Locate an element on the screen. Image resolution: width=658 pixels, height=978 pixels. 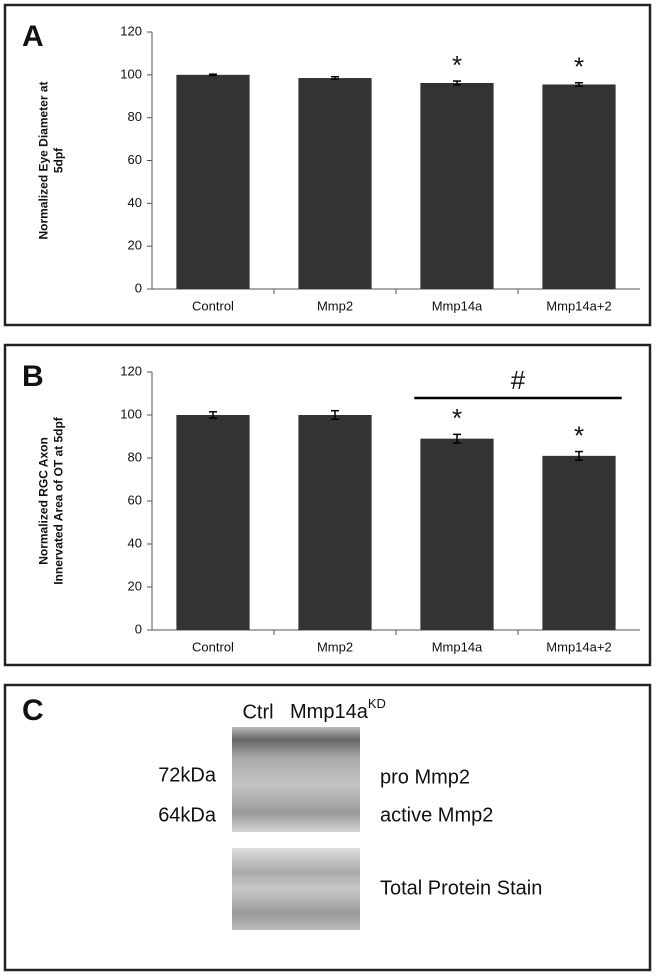
band-label: pro Mmp2 is located at coordinates (425, 777).